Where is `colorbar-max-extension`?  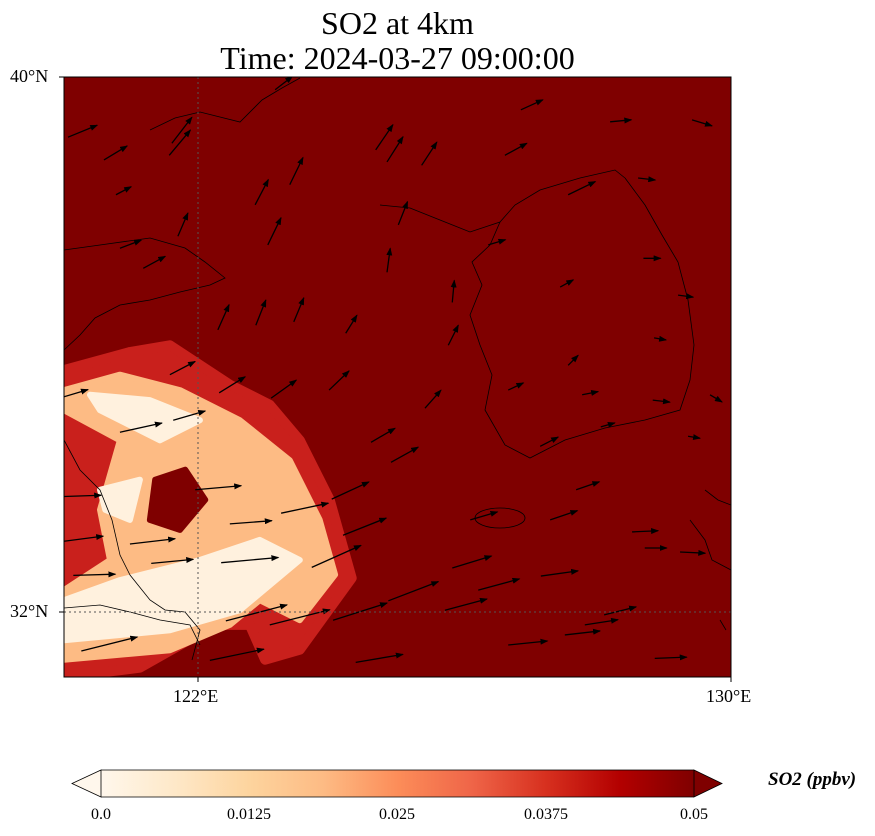 colorbar-max-extension is located at coordinates (708, 783).